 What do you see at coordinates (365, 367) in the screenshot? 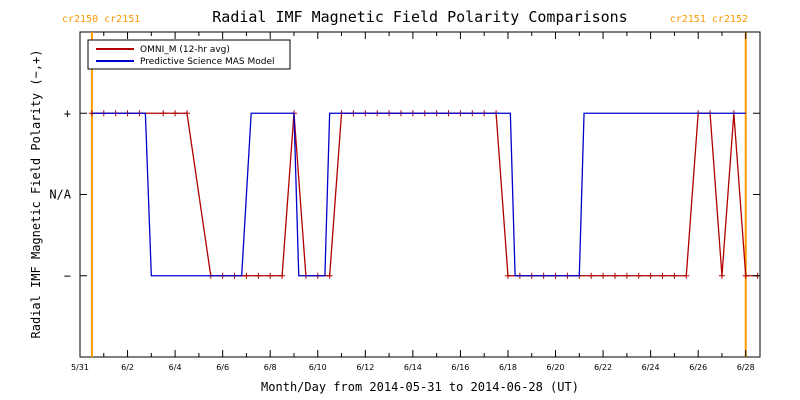
I see `x-tick-label: 6/12` at bounding box center [365, 367].